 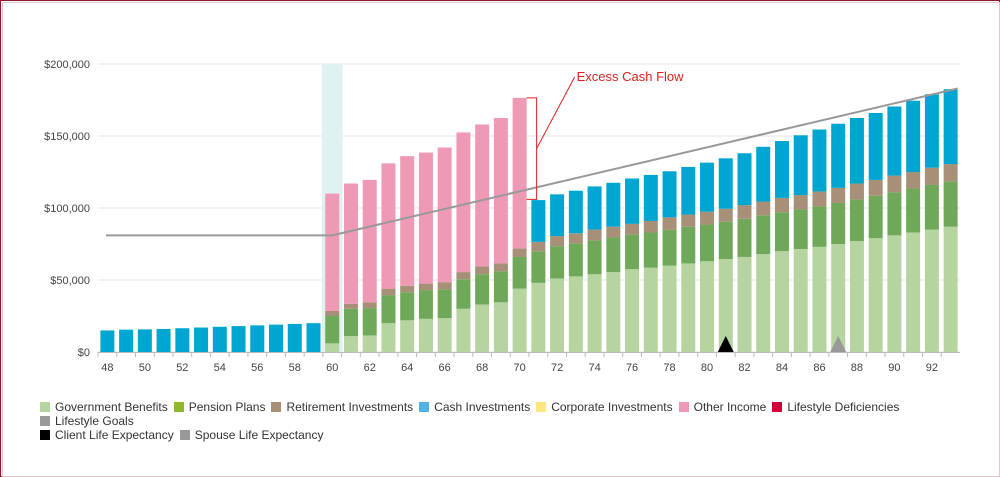 What do you see at coordinates (342, 407) in the screenshot?
I see `legend-item: Retirement Investments` at bounding box center [342, 407].